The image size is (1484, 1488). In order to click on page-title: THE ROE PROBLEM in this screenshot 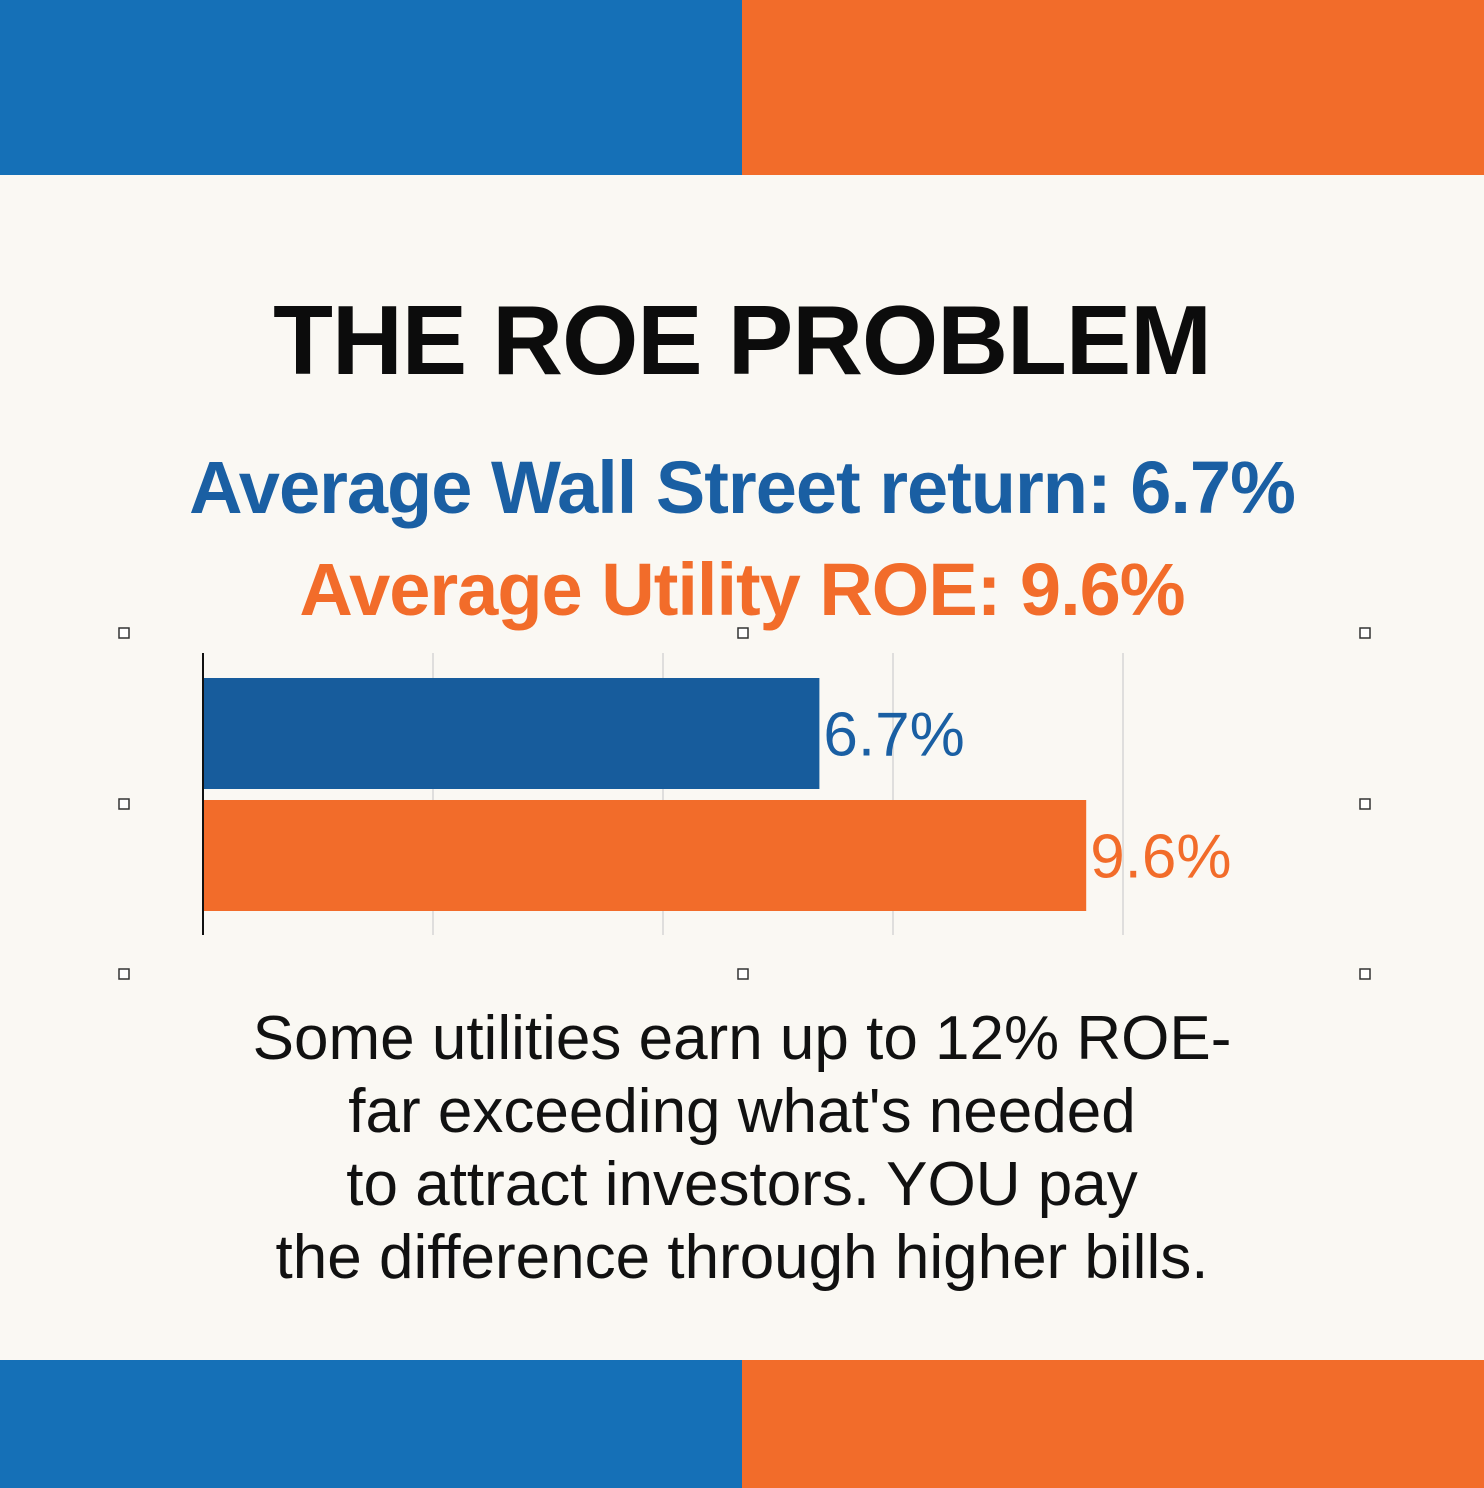, I will do `click(742, 340)`.